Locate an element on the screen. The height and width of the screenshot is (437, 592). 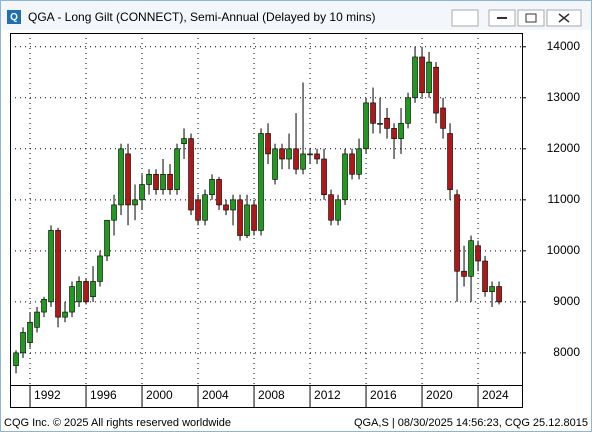
x-tick-label: 2004 is located at coordinates (215, 395).